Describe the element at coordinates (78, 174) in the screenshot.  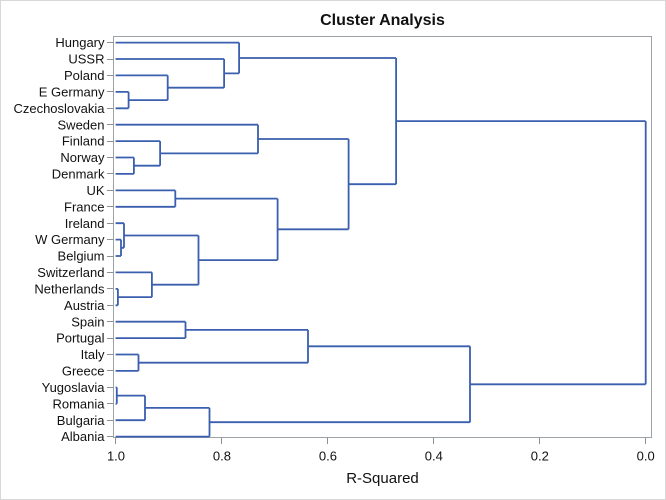
I see `svg-text: Denmark` at that location.